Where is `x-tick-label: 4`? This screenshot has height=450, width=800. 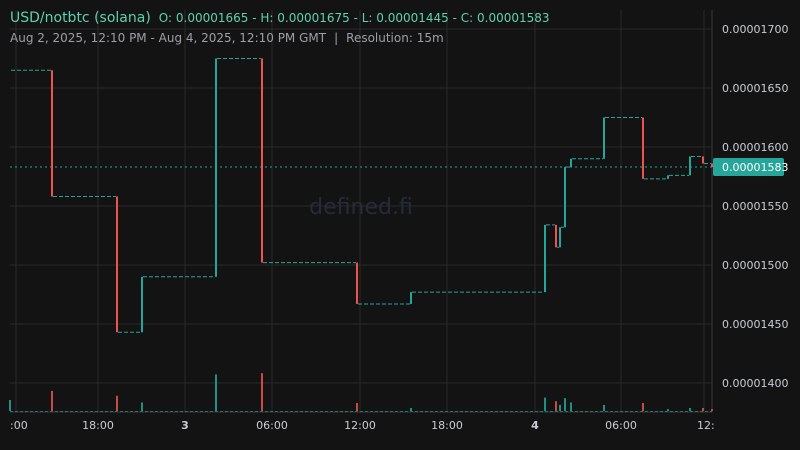 x-tick-label: 4 is located at coordinates (535, 425).